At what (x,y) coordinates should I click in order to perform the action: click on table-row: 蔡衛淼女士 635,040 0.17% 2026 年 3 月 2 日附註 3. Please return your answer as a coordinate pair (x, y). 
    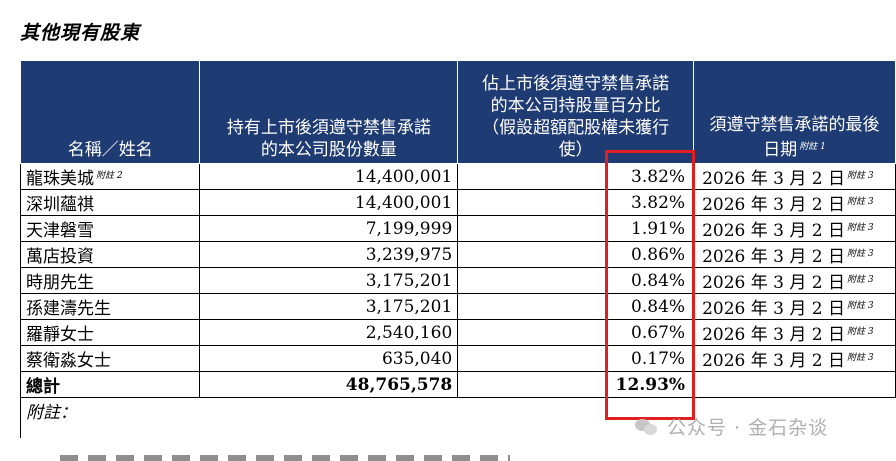
    Looking at the image, I should click on (457, 358).